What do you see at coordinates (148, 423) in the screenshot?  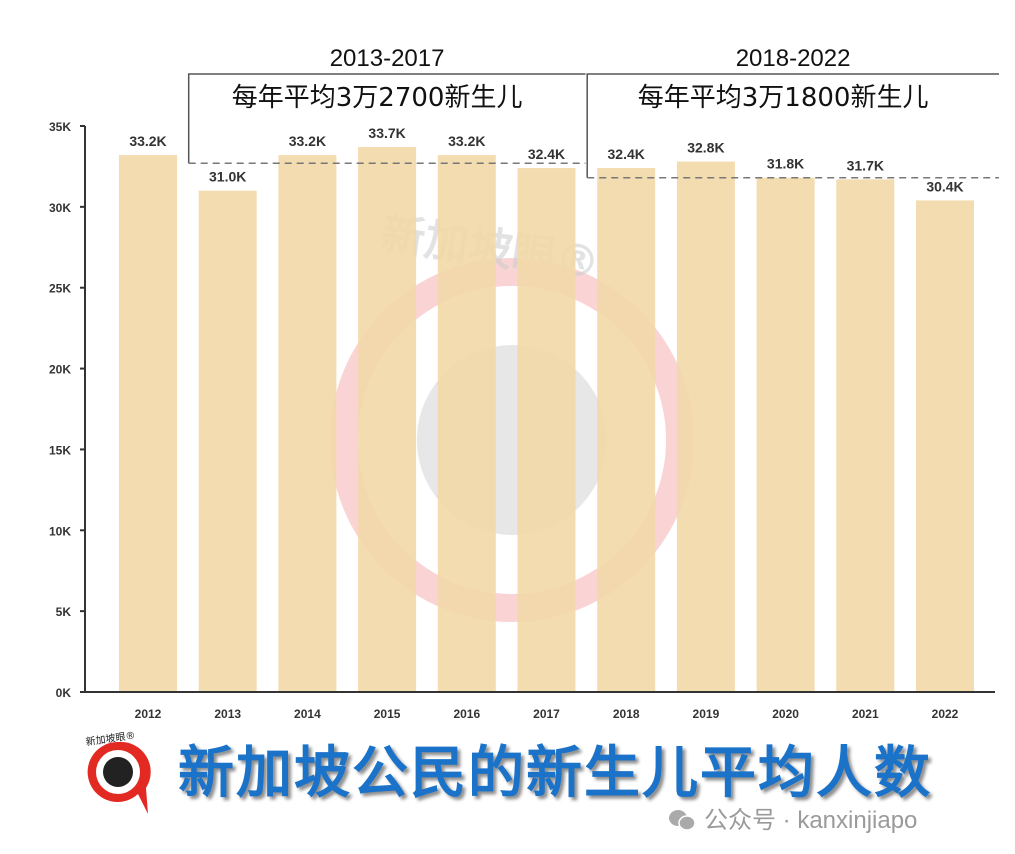 I see `bar-2012` at bounding box center [148, 423].